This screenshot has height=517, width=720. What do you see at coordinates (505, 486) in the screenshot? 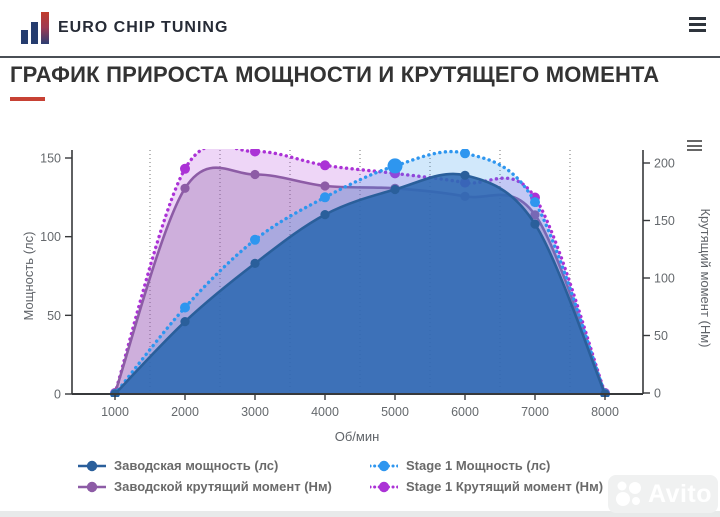
I see `legend-label: Stage 1 Крутящий момент (Нм)` at bounding box center [505, 486].